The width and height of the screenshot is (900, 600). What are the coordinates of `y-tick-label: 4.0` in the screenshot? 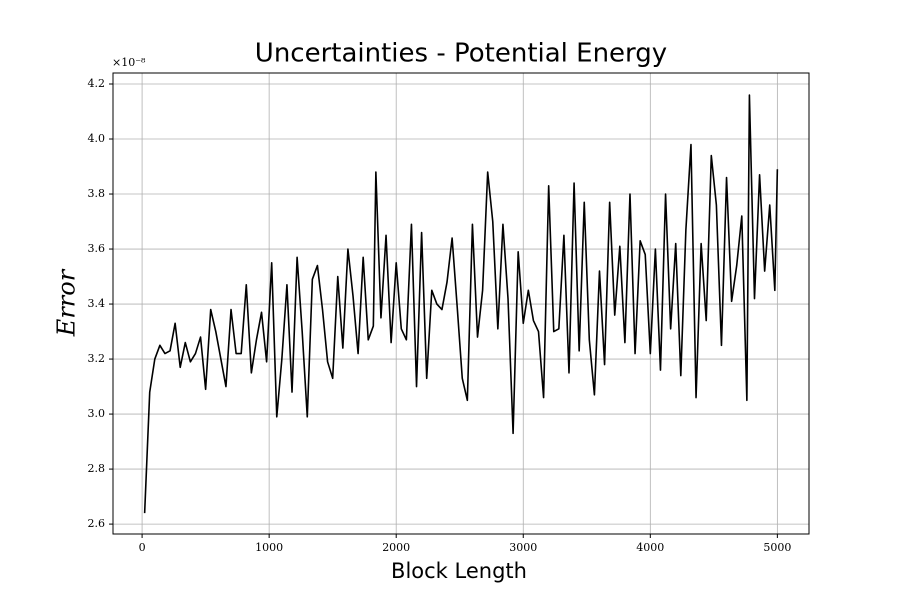 It's located at (97, 138).